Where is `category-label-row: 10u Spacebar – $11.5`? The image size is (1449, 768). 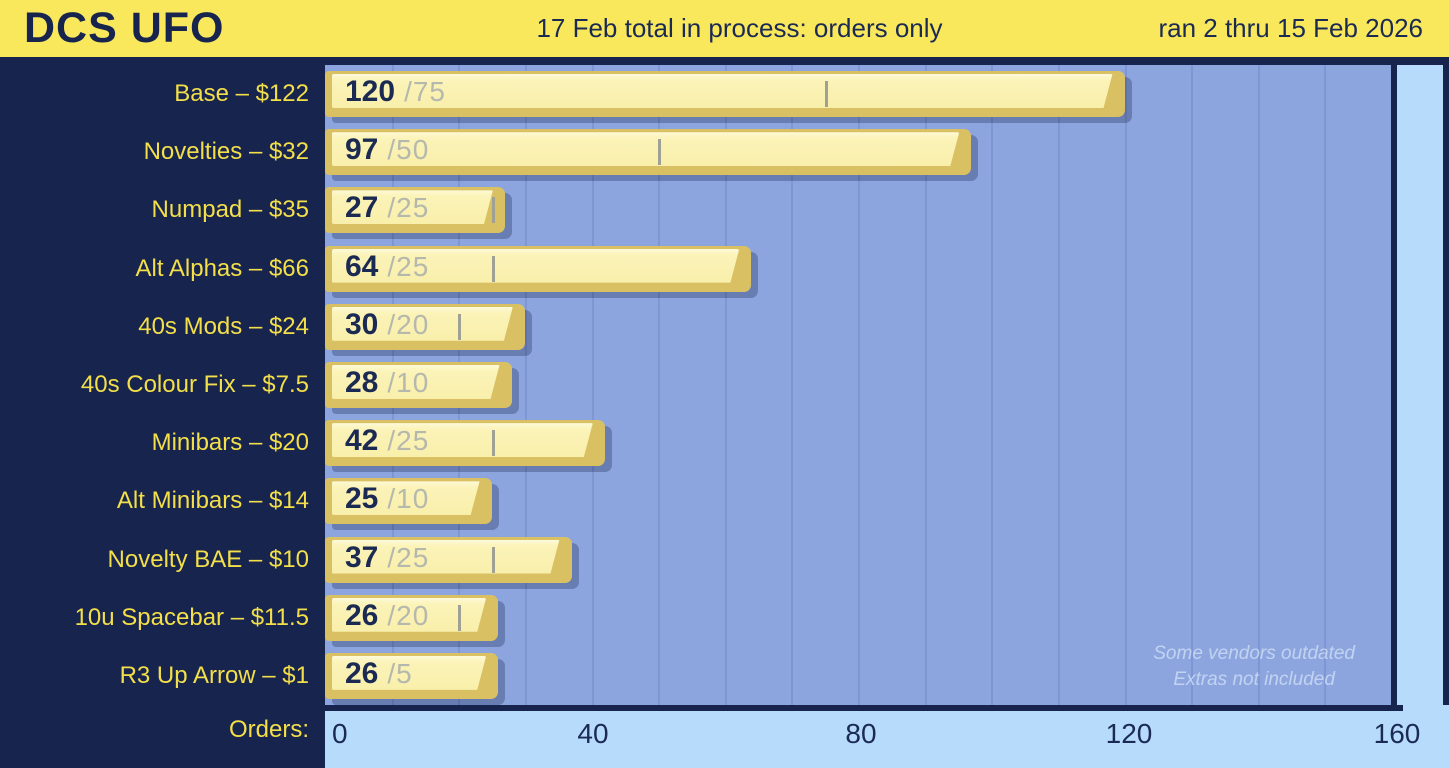
category-label-row: 10u Spacebar – $11.5 is located at coordinates (162, 618).